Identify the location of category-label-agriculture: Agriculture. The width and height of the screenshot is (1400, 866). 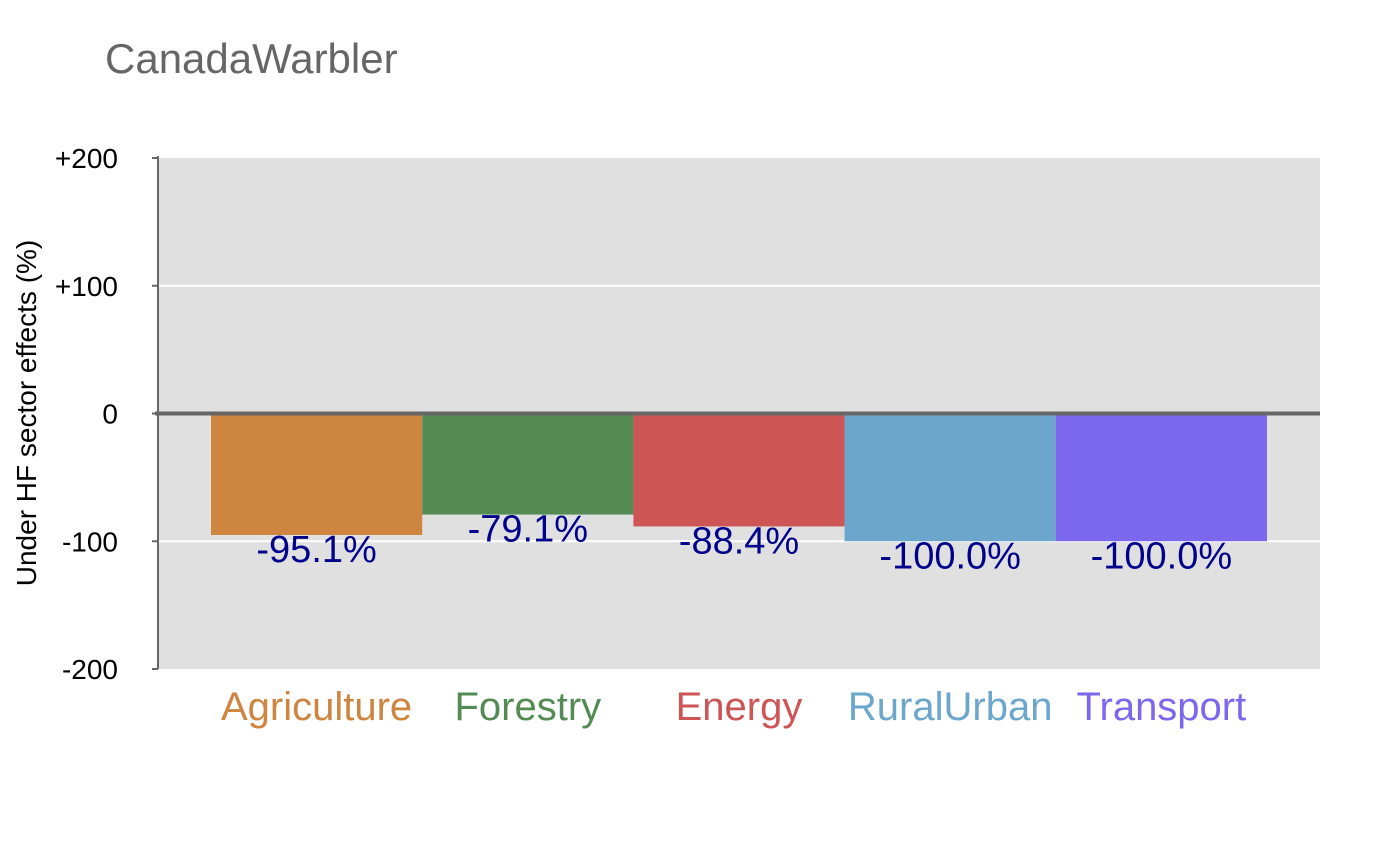
(316, 707).